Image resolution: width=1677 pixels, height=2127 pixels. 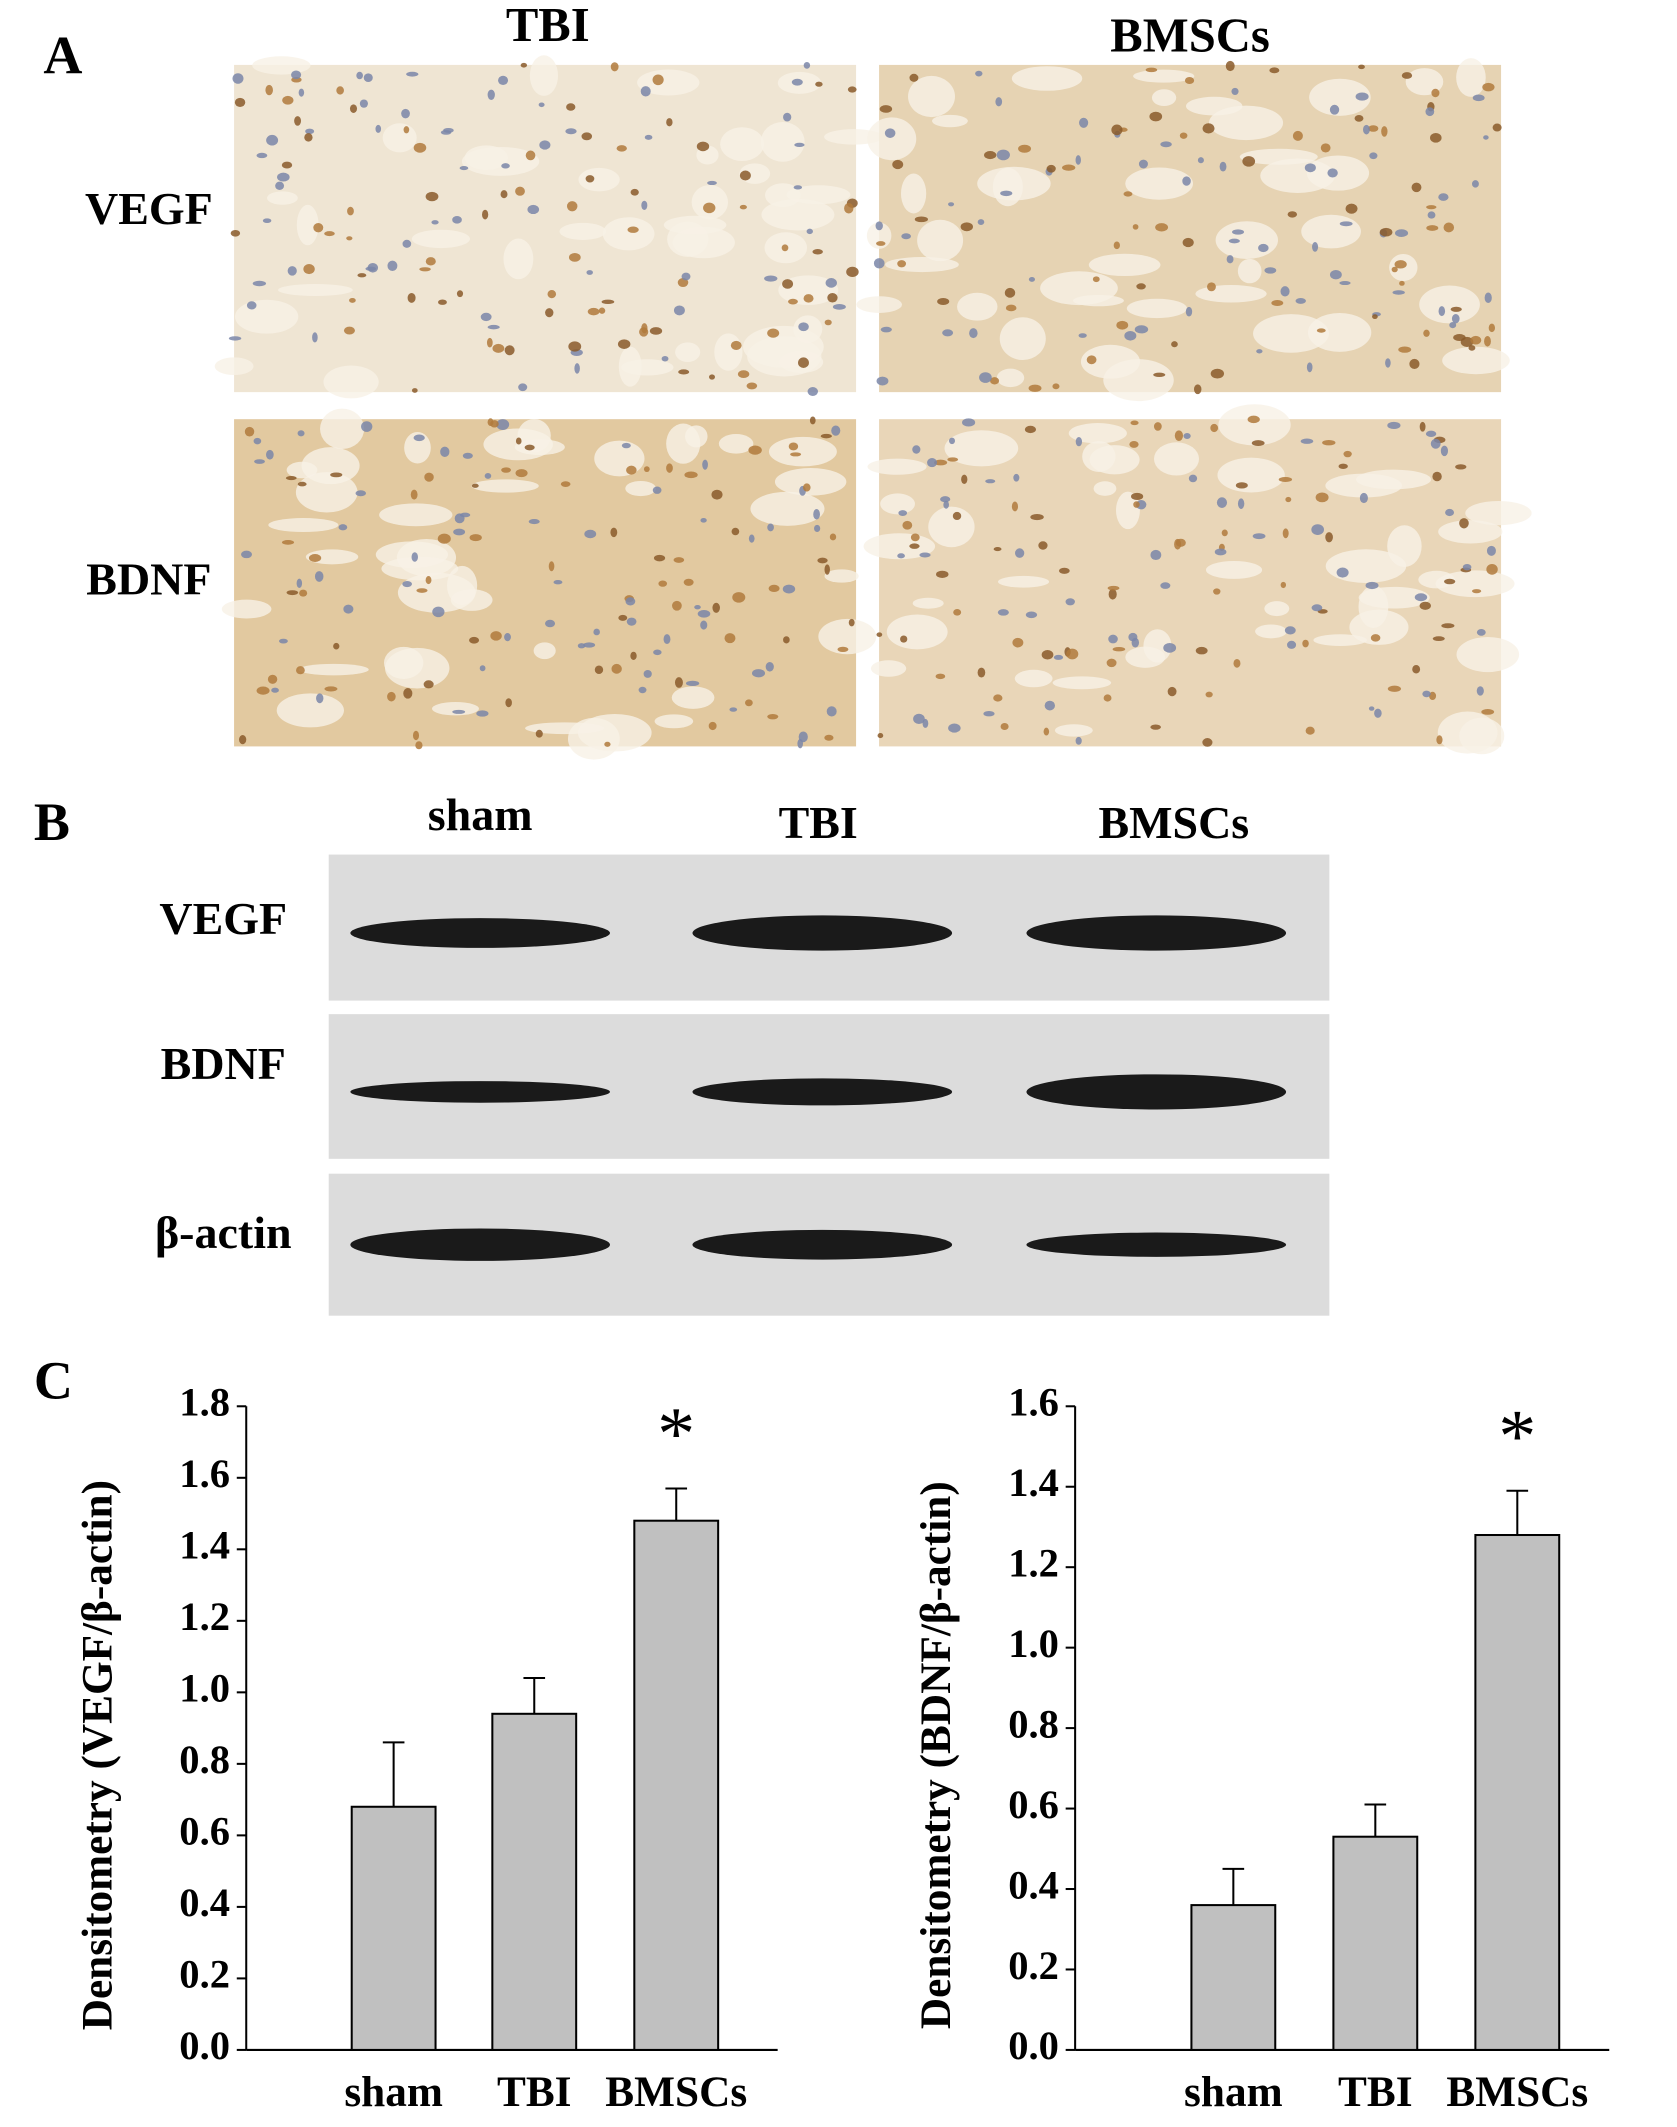 What do you see at coordinates (818, 822) in the screenshot?
I see `lane-label: TBI` at bounding box center [818, 822].